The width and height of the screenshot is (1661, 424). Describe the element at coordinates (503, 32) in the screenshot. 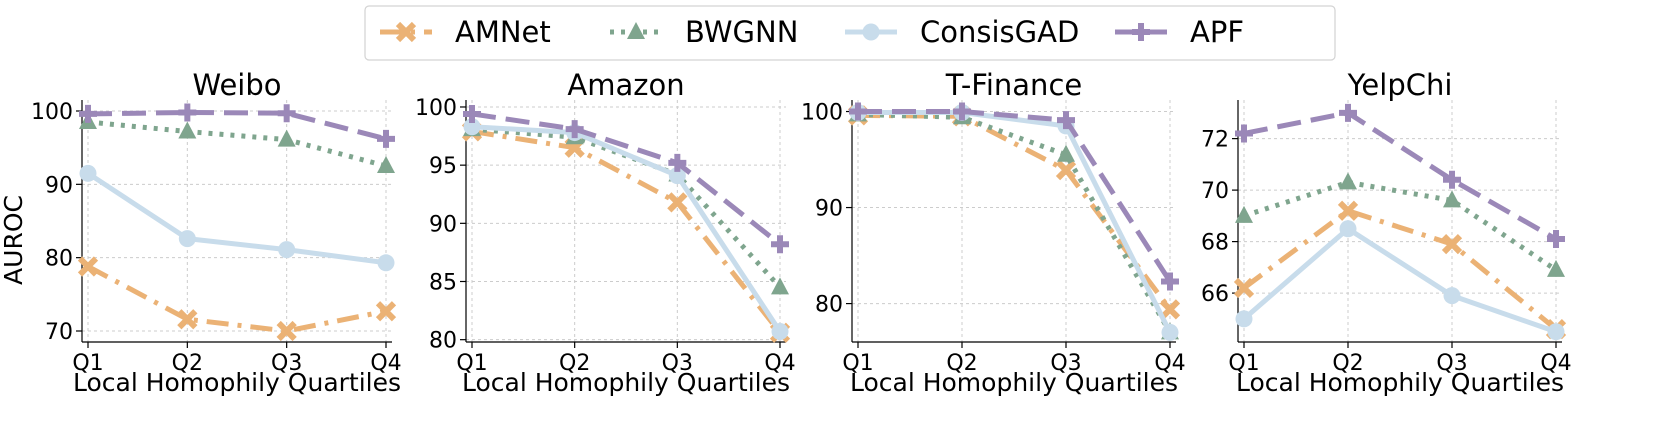

I see `legend-label-amnet: AMNet` at that location.